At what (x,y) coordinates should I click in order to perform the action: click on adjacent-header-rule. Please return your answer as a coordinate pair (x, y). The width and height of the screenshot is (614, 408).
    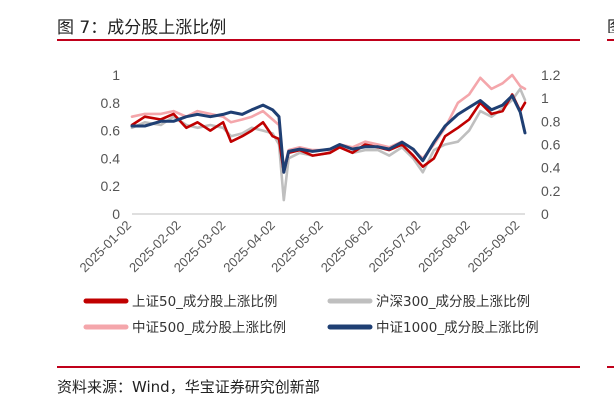
    Looking at the image, I should click on (610, 40).